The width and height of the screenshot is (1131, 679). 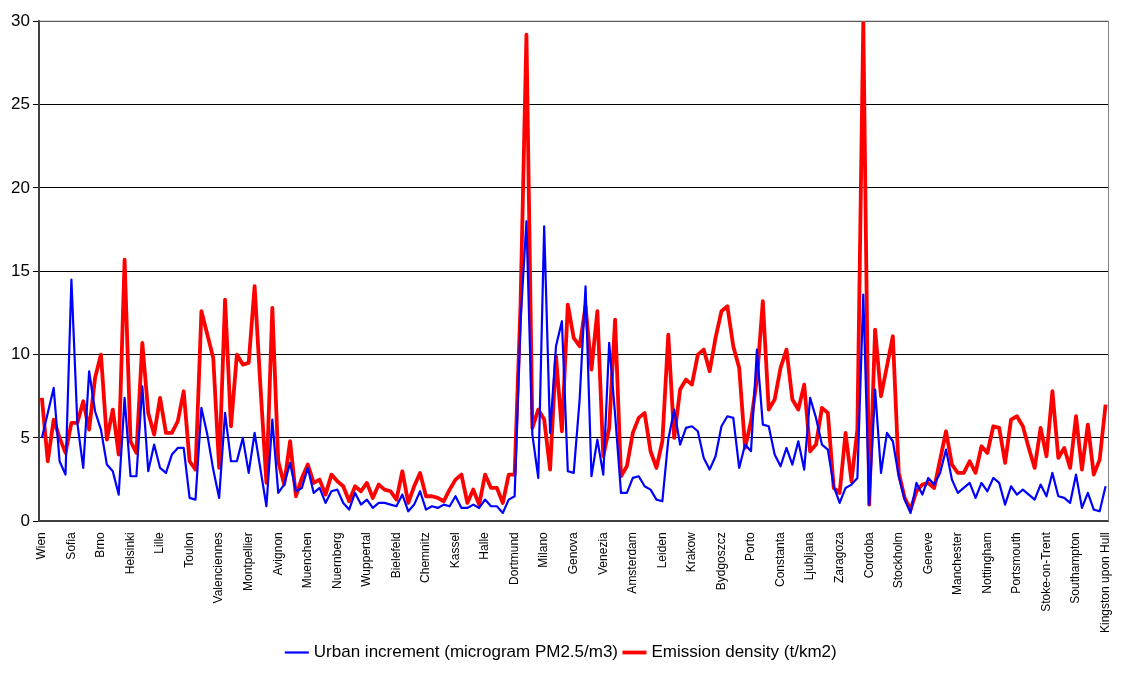 I want to click on x-tick-label: Constanta, so click(x=779, y=559).